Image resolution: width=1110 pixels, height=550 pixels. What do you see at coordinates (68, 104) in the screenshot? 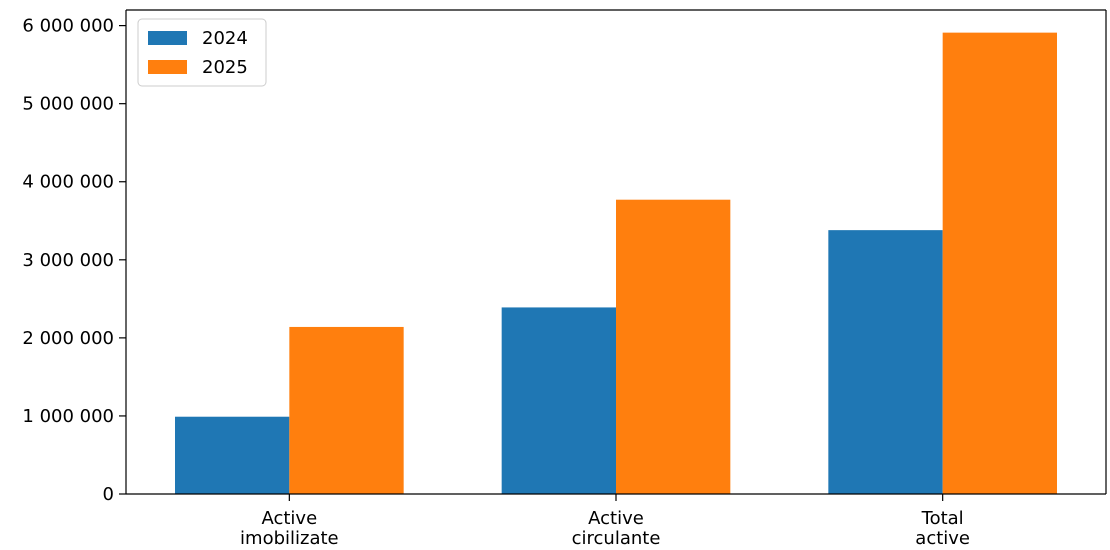
I see `y-tick-label: 5 000 000` at bounding box center [68, 104].